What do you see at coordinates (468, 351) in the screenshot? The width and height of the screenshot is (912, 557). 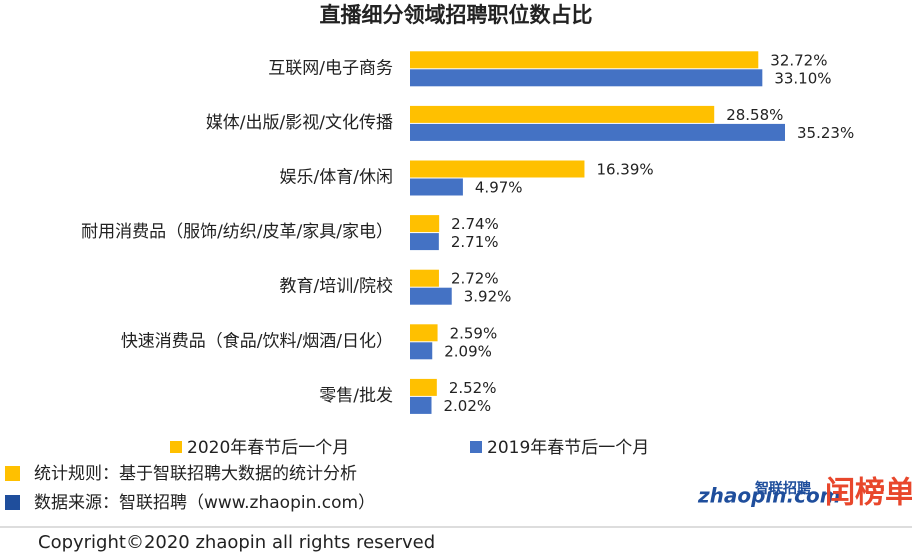 I see `value-label: 2.09%` at bounding box center [468, 351].